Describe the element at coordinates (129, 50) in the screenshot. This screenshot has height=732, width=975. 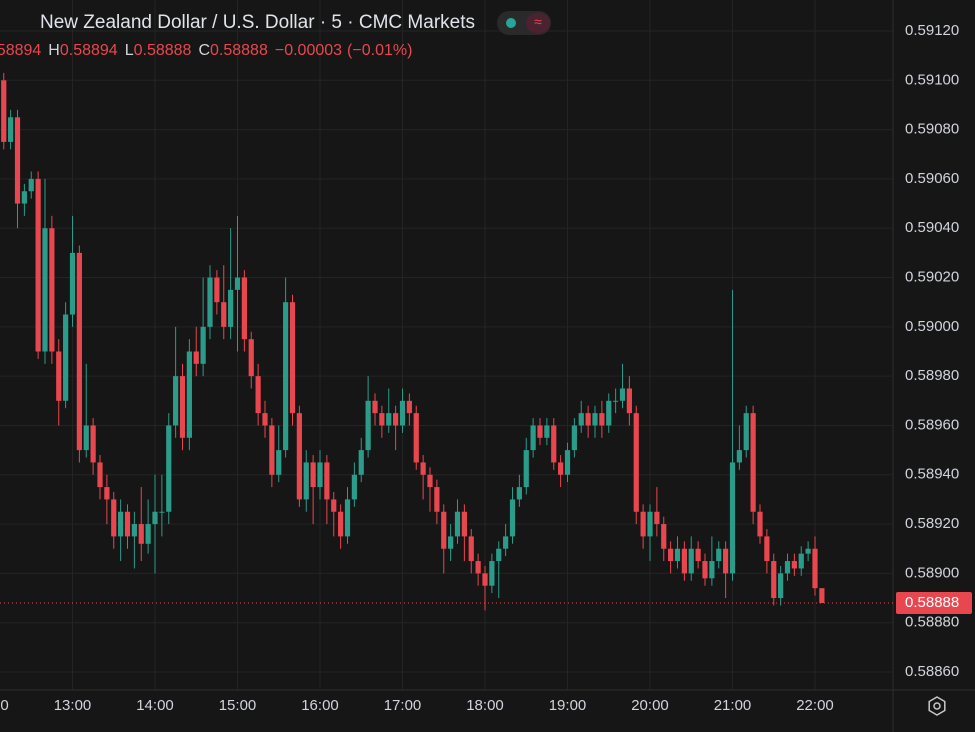
I see `ohlc-key: L` at that location.